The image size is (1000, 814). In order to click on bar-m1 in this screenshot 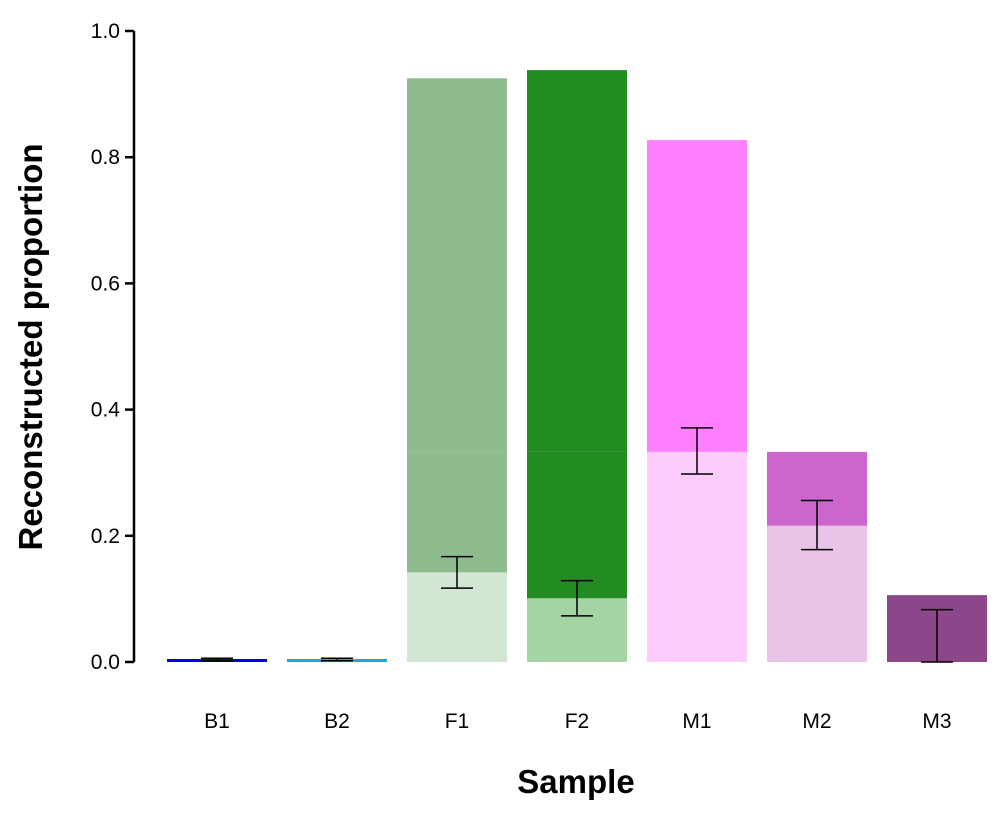, I will do `click(697, 401)`.